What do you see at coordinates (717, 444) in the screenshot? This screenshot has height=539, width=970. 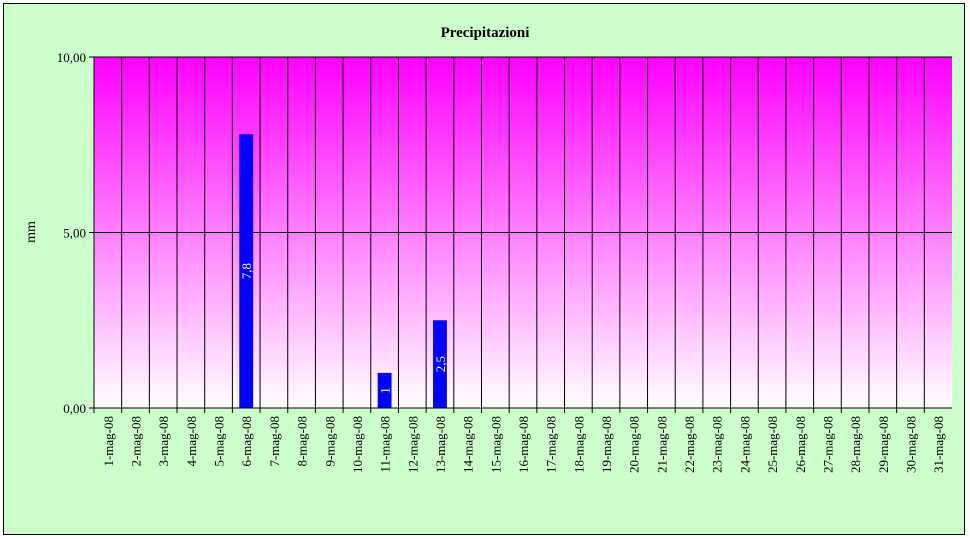 I see `x-tick-label: 23-mag-08` at bounding box center [717, 444].